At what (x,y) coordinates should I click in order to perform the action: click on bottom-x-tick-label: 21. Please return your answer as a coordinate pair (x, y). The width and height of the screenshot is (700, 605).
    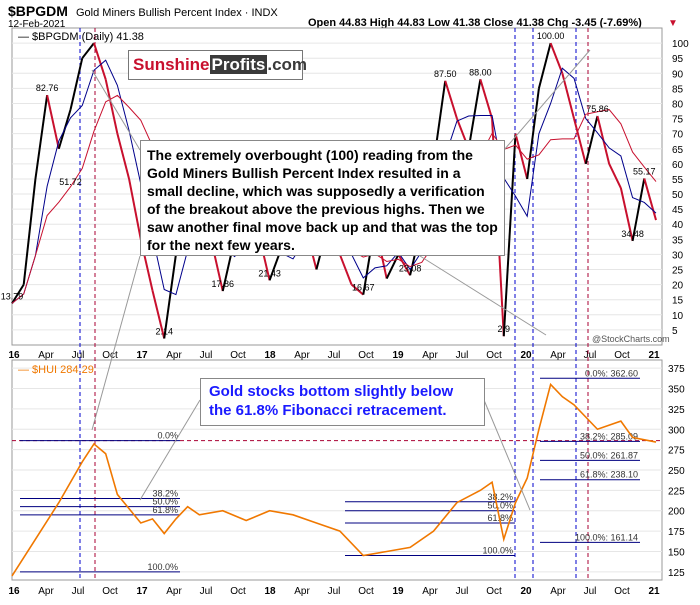
    Looking at the image, I should click on (654, 591).